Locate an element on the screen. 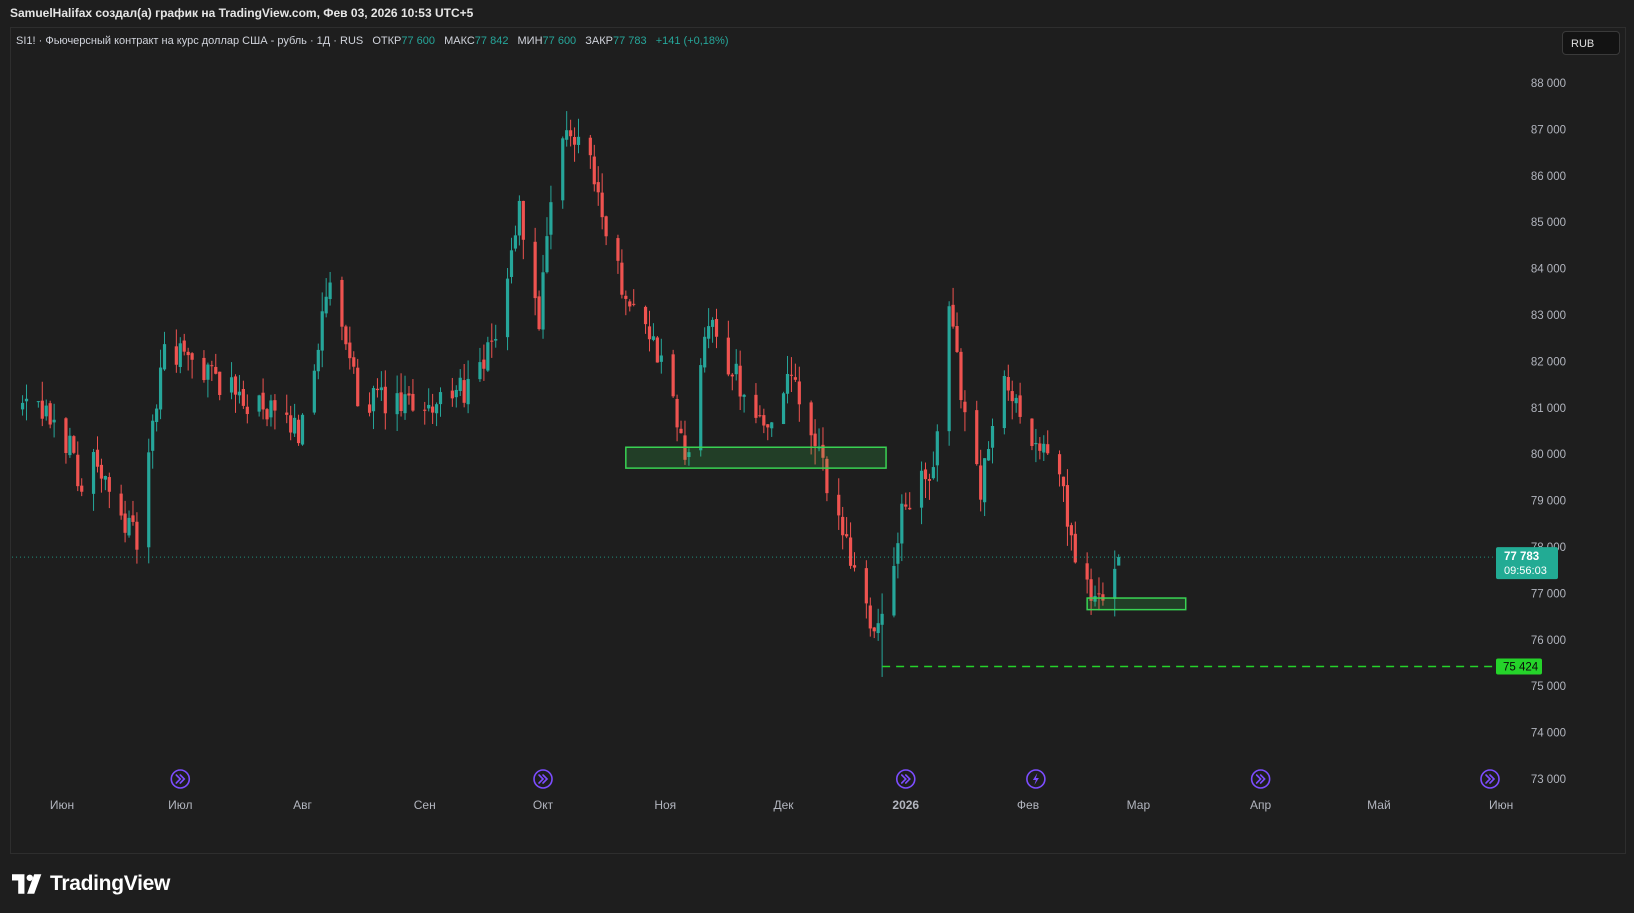 The height and width of the screenshot is (913, 1634). resistance-zone is located at coordinates (756, 457).